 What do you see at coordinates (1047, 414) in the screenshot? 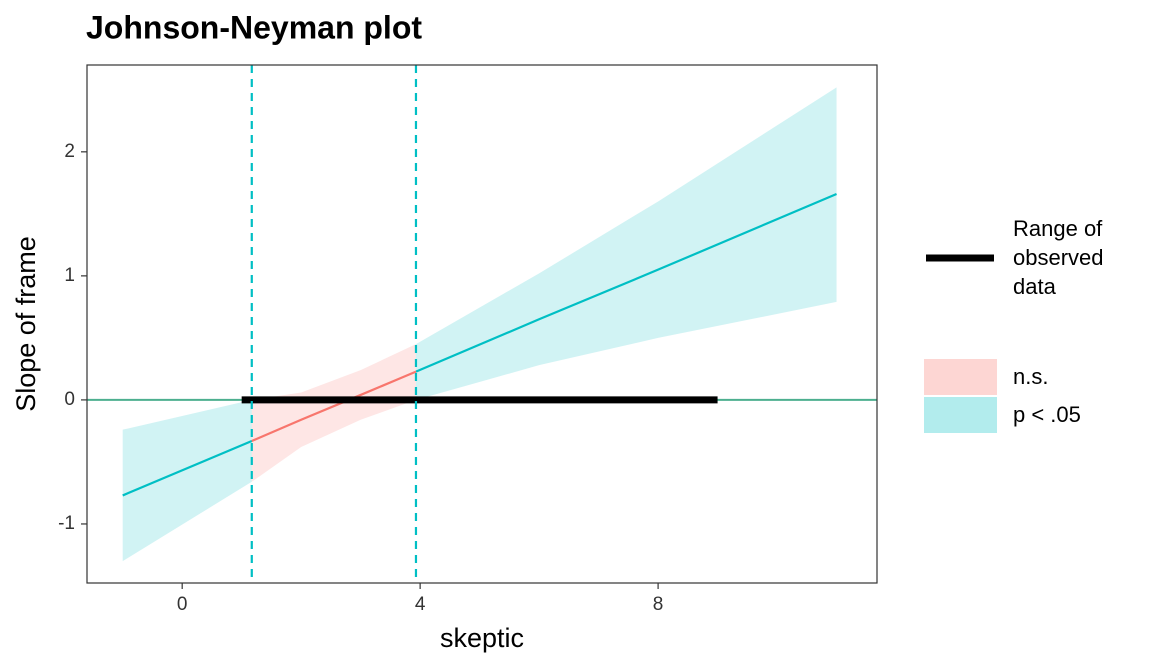
I see `legend-label: p < .05` at bounding box center [1047, 414].